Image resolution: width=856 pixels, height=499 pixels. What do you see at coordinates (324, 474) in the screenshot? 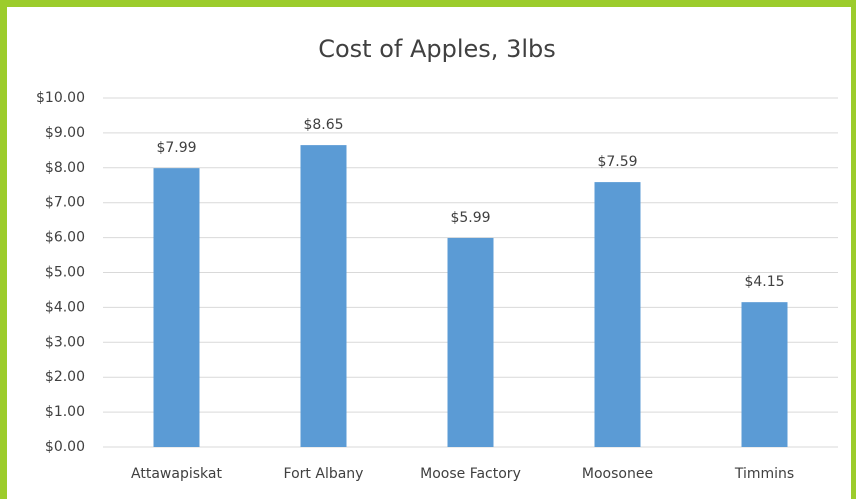
I see `x-tick-label: Fort Albany` at bounding box center [324, 474].